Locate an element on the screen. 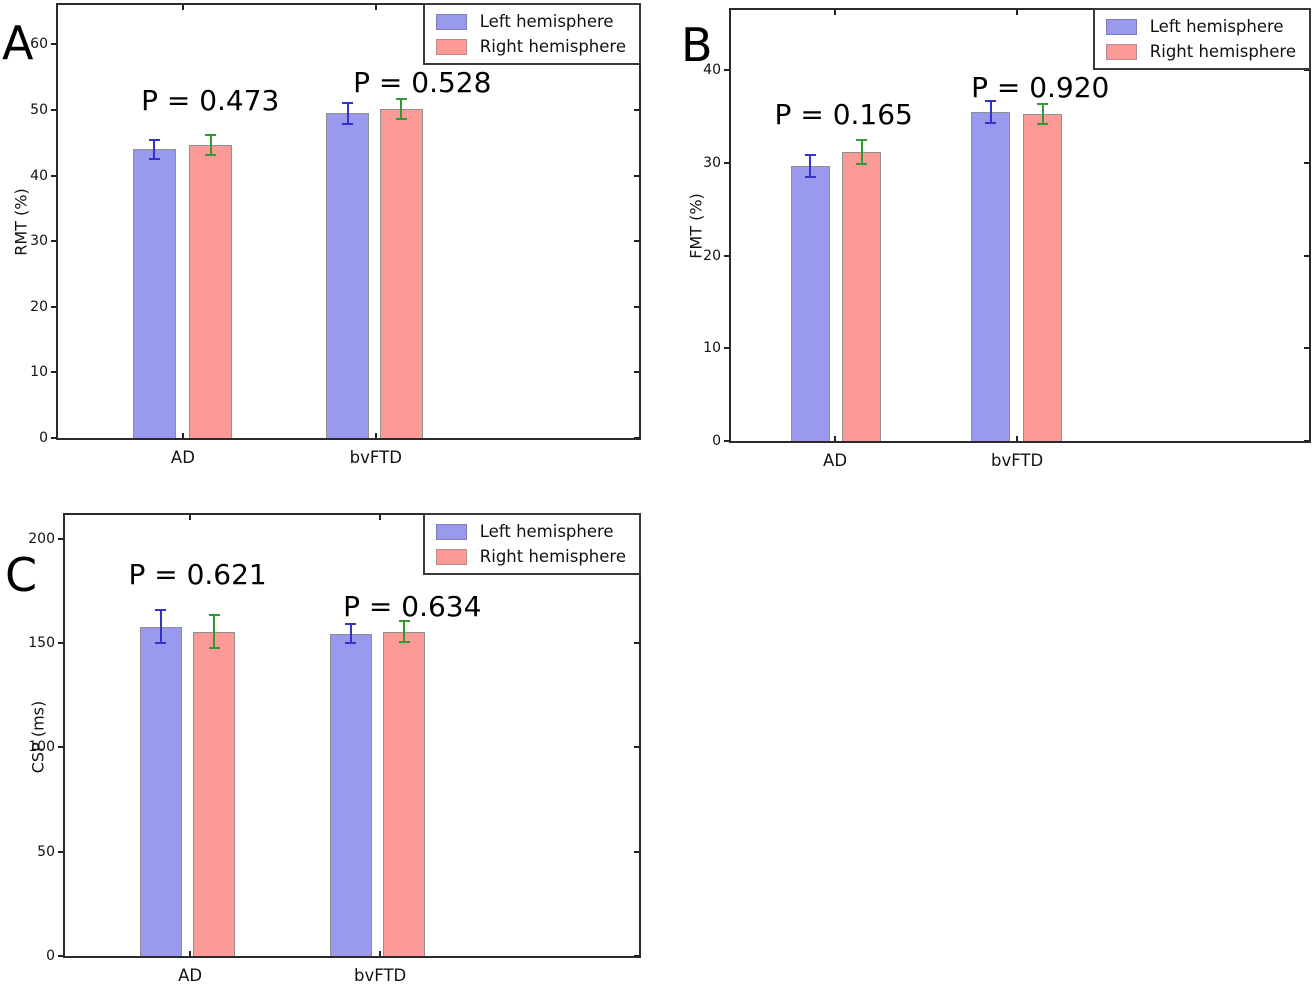 Image resolution: width=1316 pixels, height=985 pixels. p-value-annotation: P = 0.528 is located at coordinates (422, 82).